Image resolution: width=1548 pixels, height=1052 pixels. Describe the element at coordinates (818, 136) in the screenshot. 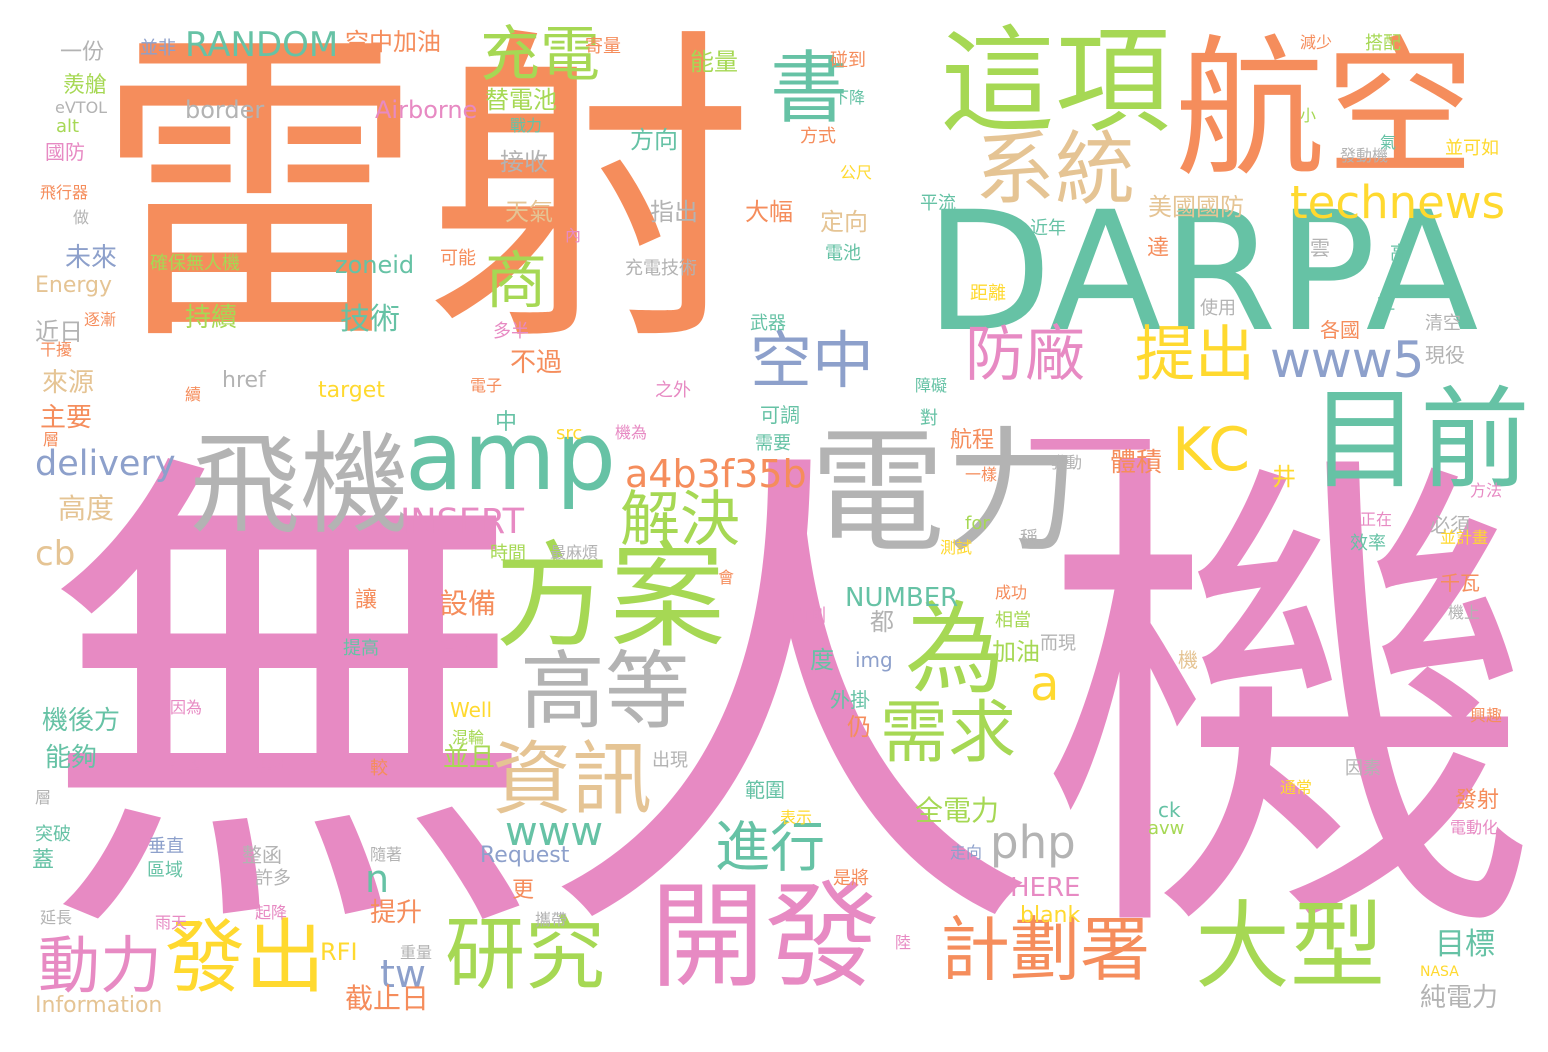

I see `word-65b9-5f0f: 方式` at that location.